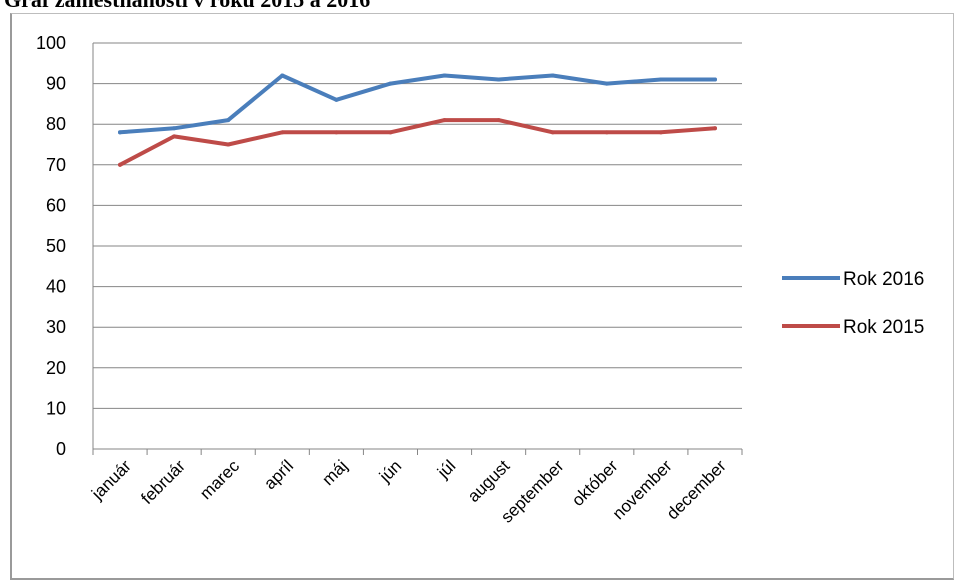 The image size is (958, 581). I want to click on series, so click(417, 120).